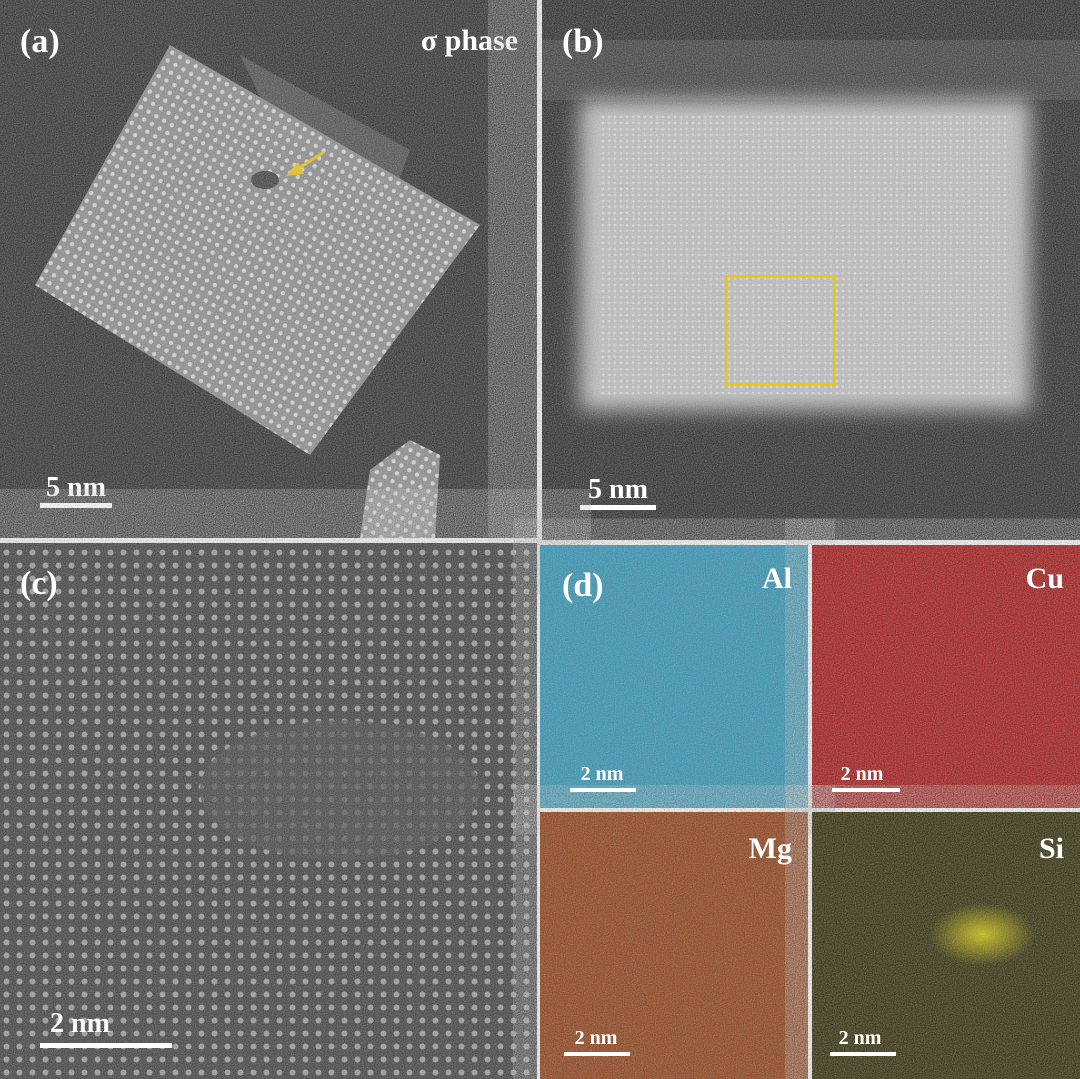 This screenshot has width=1080, height=1079. Describe the element at coordinates (39, 583) in the screenshot. I see `panel-label: (c)` at that location.